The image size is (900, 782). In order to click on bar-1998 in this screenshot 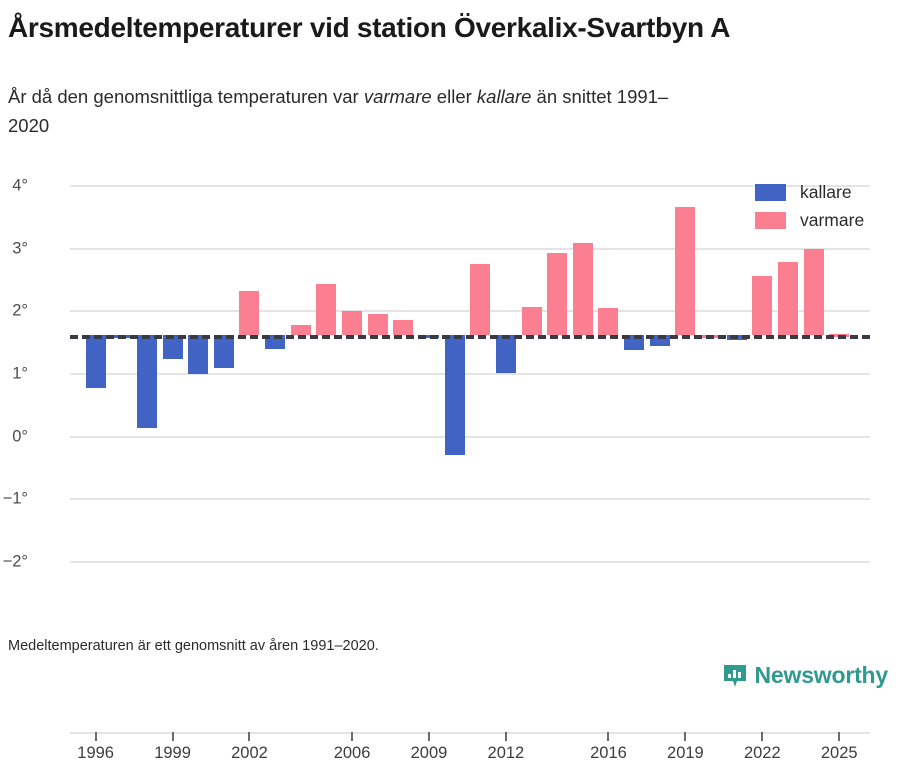, I will do `click(146, 381)`.